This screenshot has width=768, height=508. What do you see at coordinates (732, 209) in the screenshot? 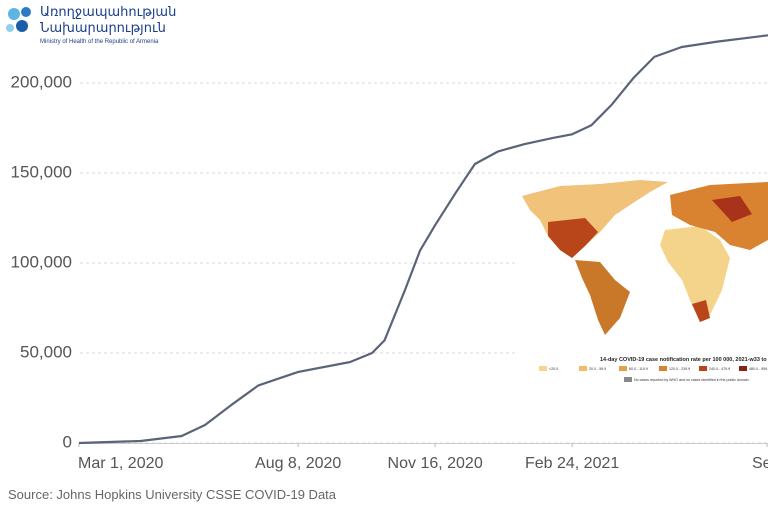
I see `map-russia-region` at bounding box center [732, 209].